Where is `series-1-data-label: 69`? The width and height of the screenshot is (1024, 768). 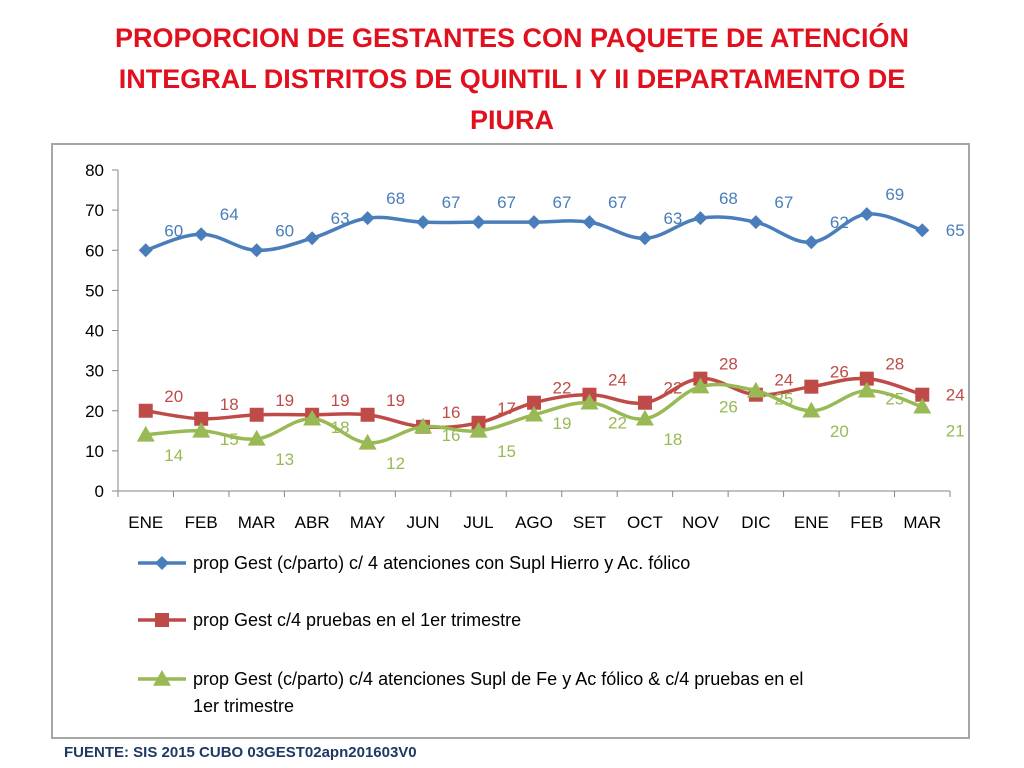 series-1-data-label: 69 is located at coordinates (894, 194).